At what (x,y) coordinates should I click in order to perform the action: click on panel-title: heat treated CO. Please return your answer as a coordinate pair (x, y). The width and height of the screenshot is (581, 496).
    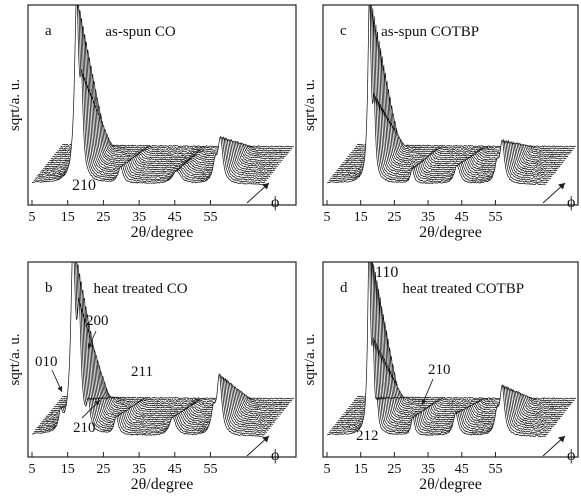
    Looking at the image, I should click on (140, 289).